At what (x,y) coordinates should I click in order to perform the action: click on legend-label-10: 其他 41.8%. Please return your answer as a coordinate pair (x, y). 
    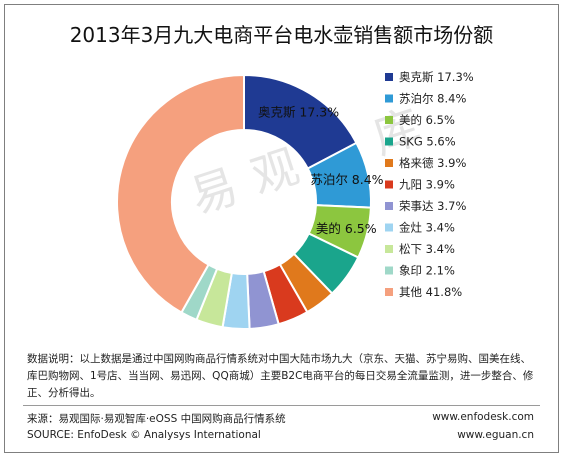
    Looking at the image, I should click on (430, 292).